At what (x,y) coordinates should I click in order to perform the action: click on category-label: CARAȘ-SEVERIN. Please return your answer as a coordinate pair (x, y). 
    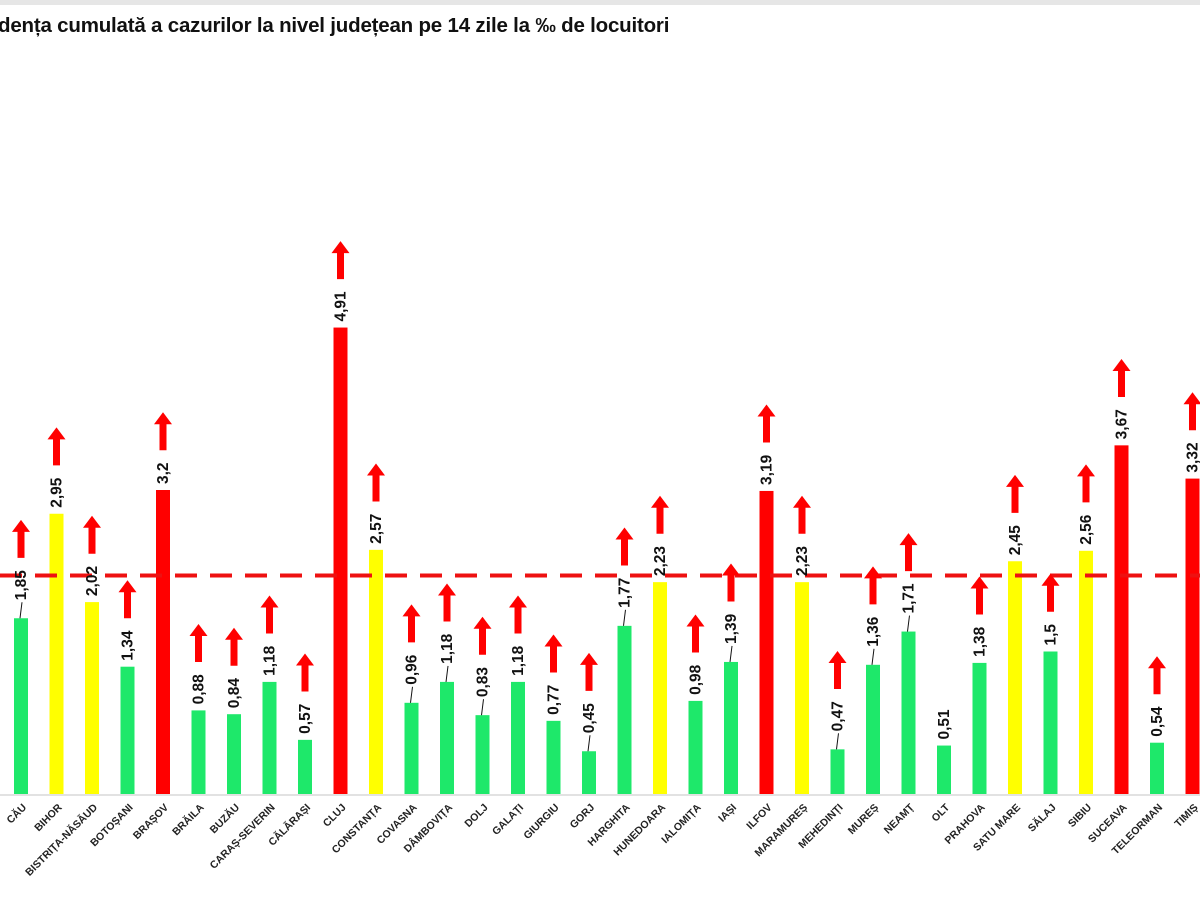
    Looking at the image, I should click on (243, 837).